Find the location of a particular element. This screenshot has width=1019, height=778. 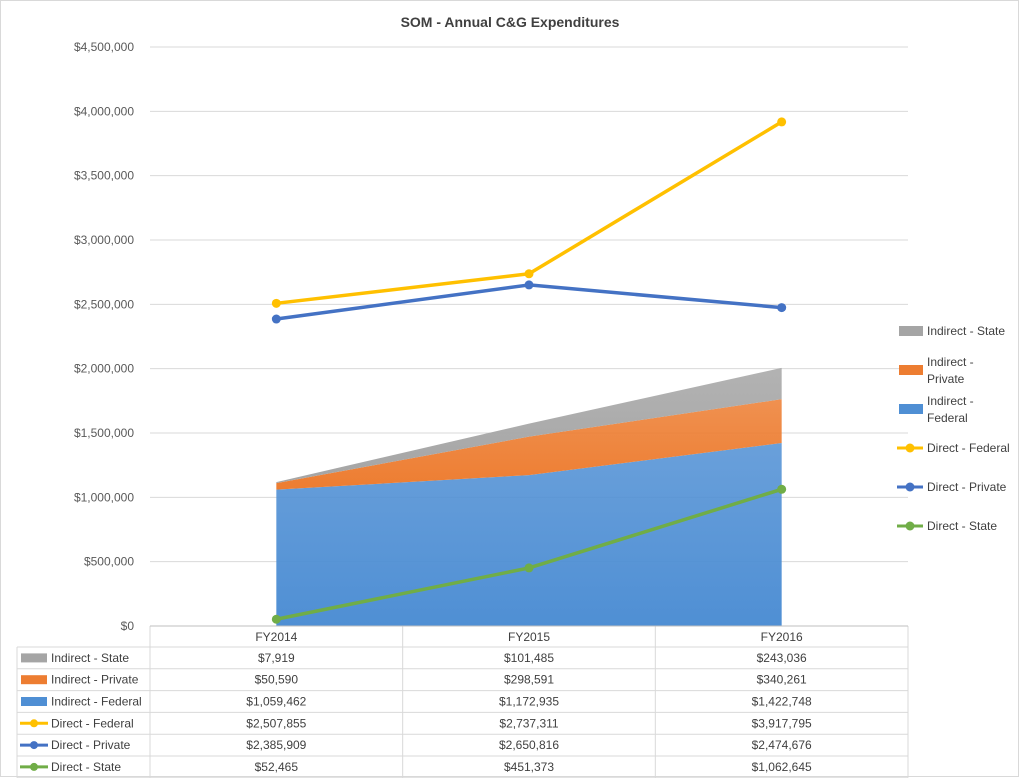

y-tick-label: $1,500,000 is located at coordinates (104, 433).